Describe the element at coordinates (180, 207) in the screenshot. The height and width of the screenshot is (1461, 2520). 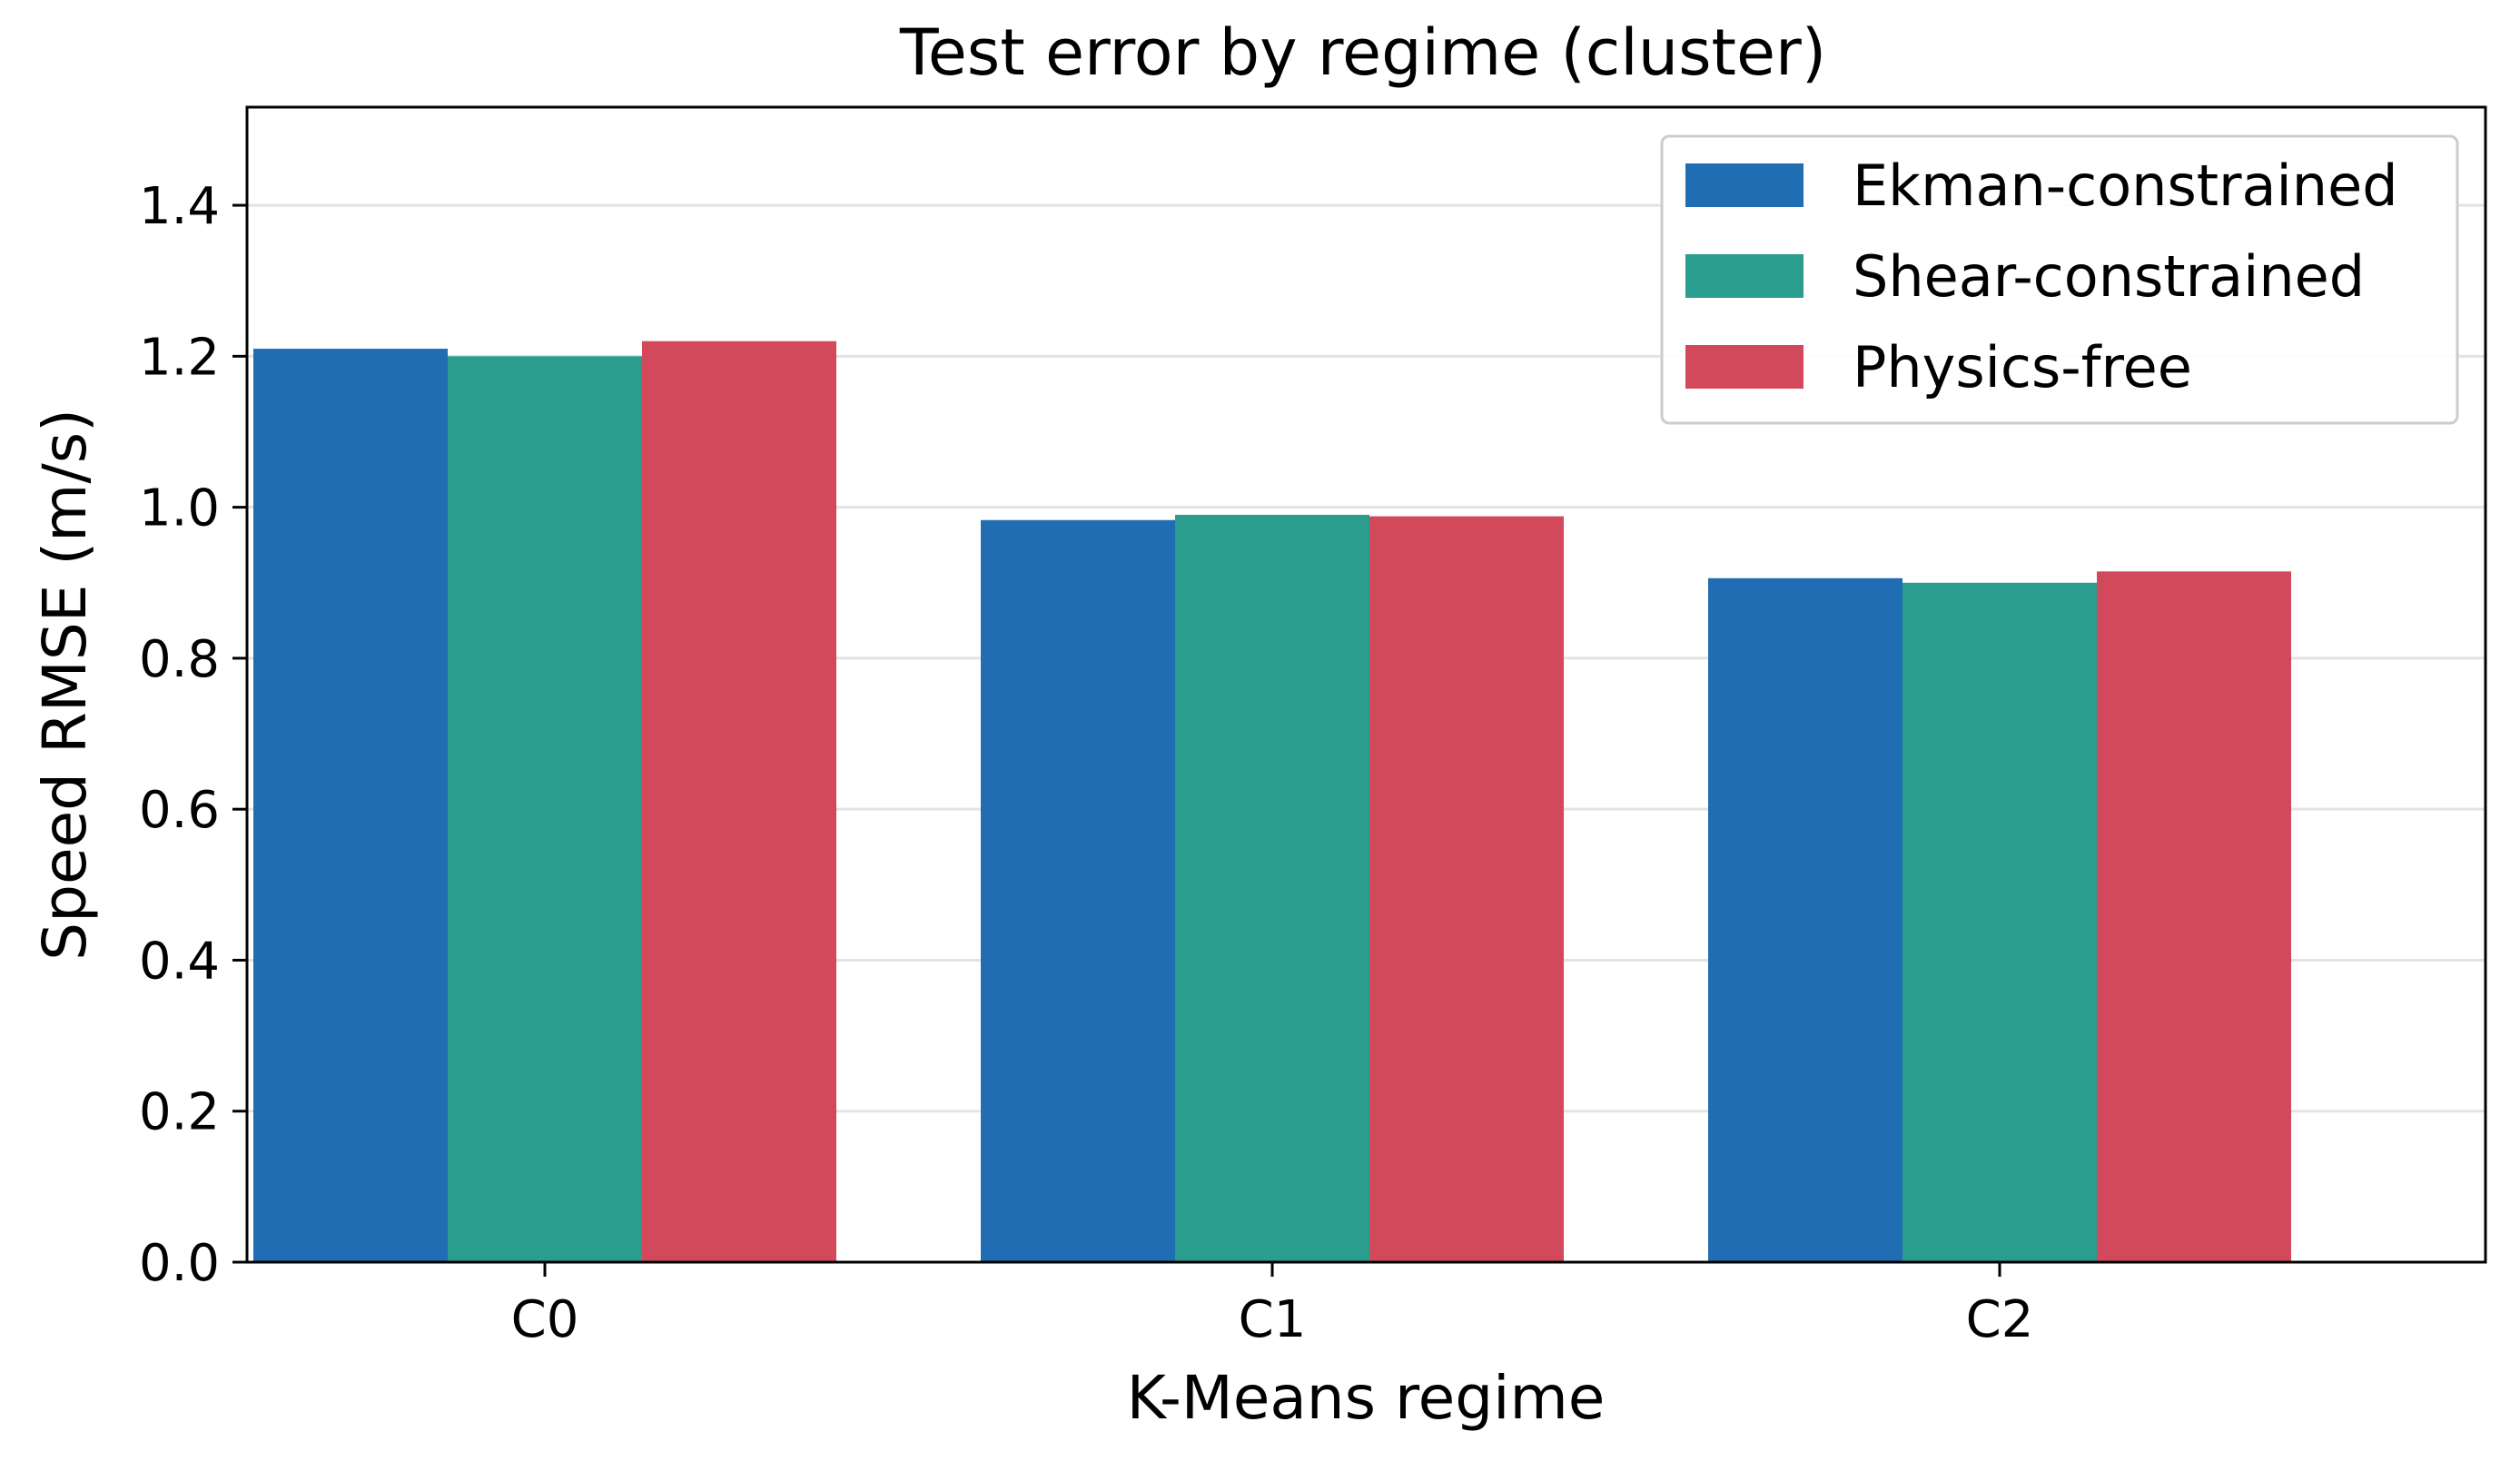
I see `y-tick-label: 1.4` at that location.